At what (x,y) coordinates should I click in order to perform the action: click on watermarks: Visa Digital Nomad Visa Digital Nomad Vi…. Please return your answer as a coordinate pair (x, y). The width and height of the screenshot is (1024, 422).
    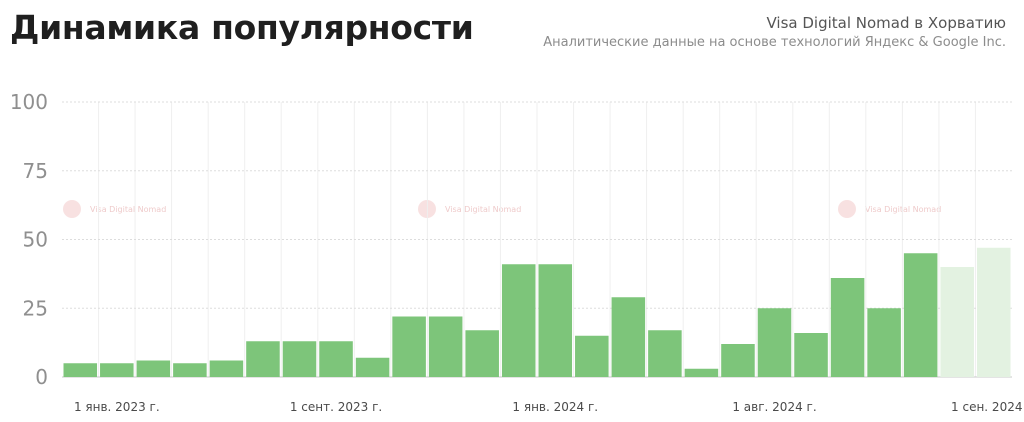
    Looking at the image, I should click on (502, 209).